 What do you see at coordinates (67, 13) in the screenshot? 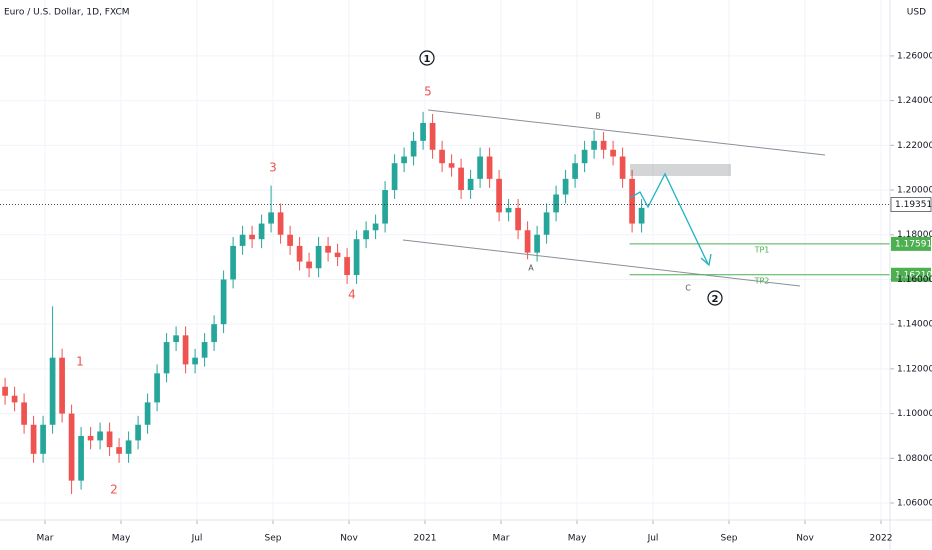
I see `chart-title: Euro / U.S. Dollar, 1D, FXCM` at bounding box center [67, 13].